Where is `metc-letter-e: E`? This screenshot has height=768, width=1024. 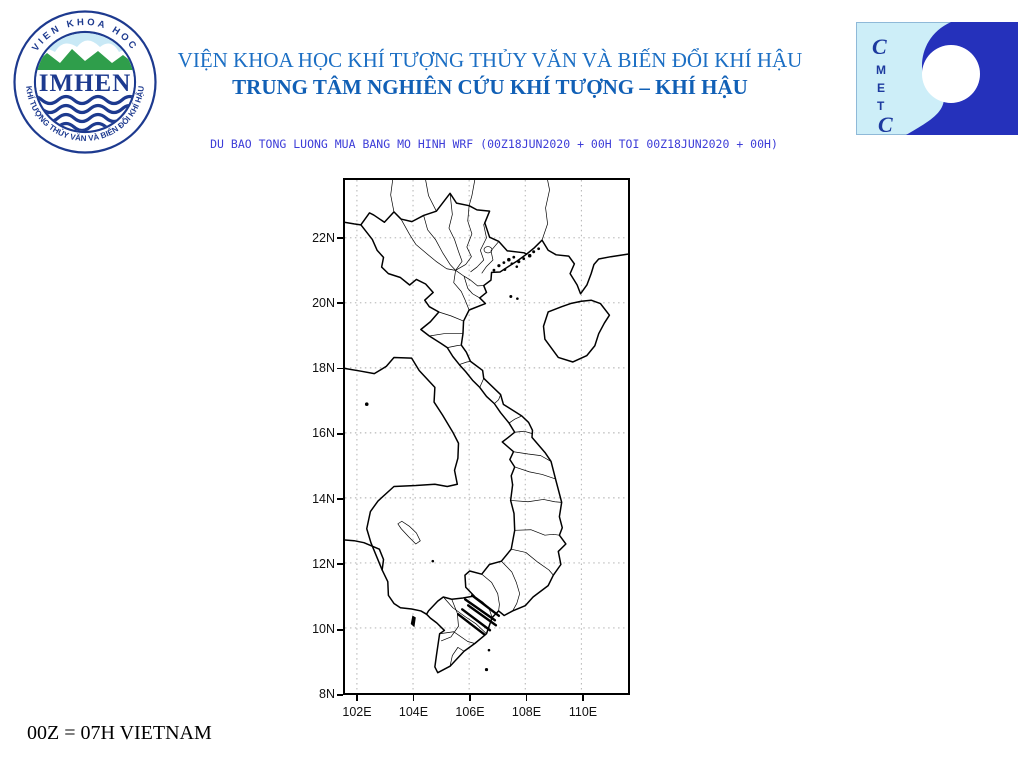 metc-letter-e: E is located at coordinates (881, 88).